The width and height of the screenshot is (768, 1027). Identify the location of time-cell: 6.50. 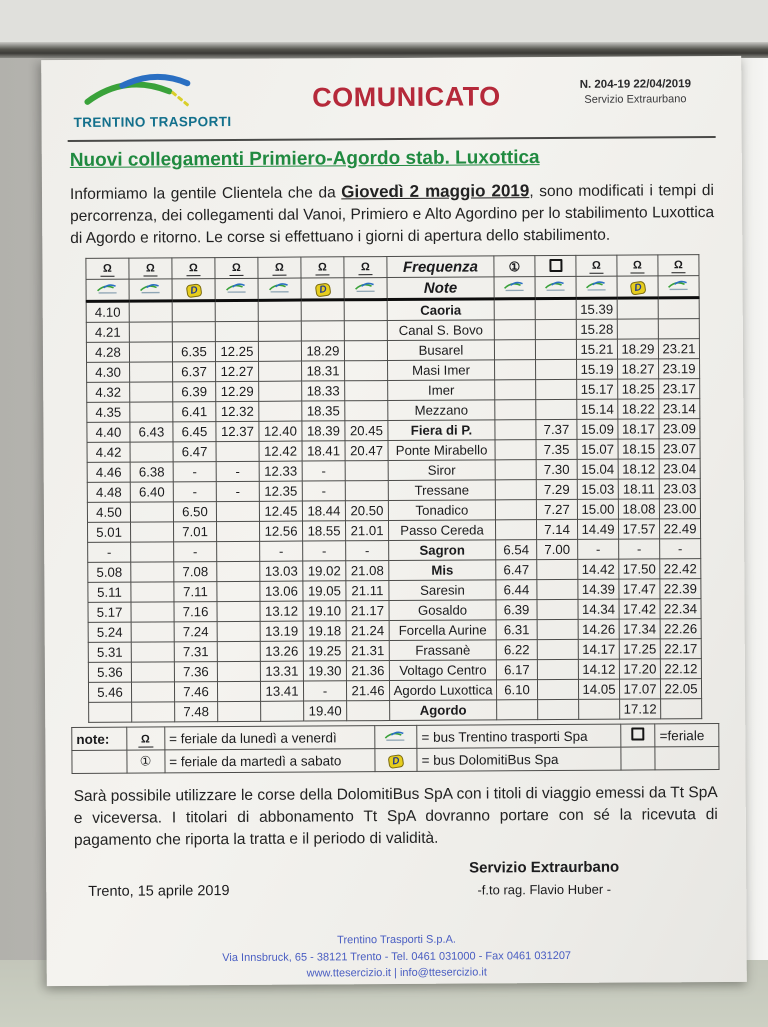
(195, 511).